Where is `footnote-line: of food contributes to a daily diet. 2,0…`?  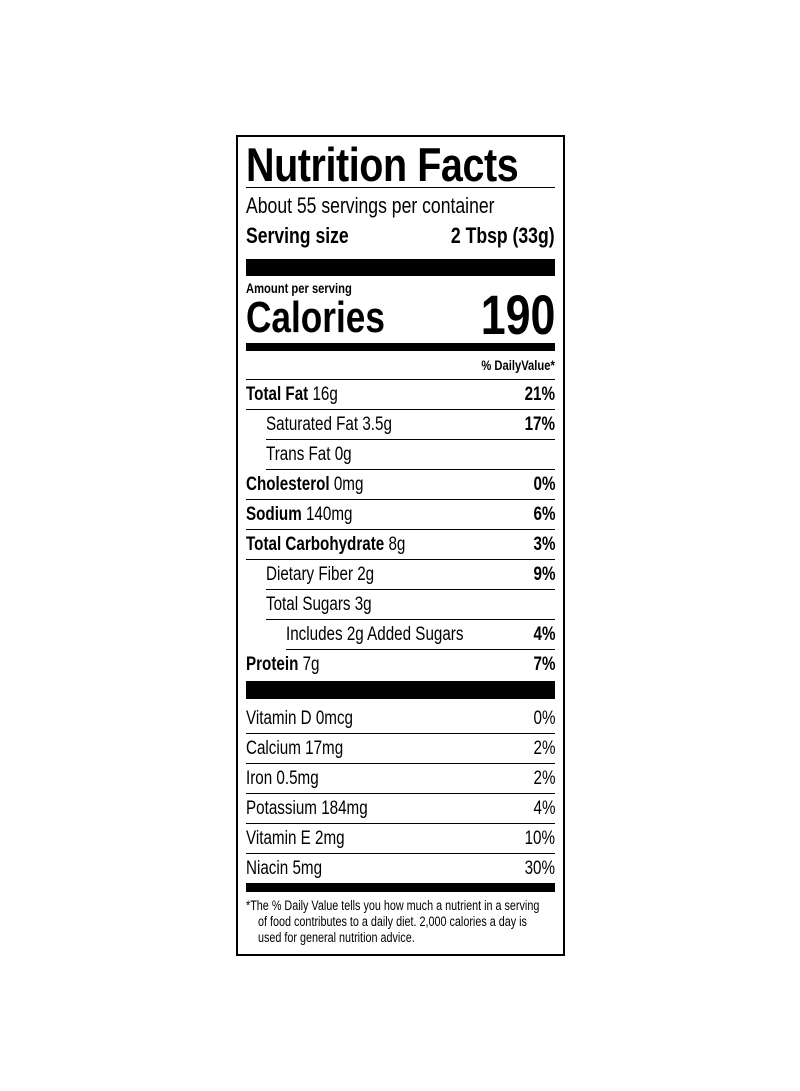
footnote-line: of food contributes to a daily diet. 2,0… is located at coordinates (400, 922).